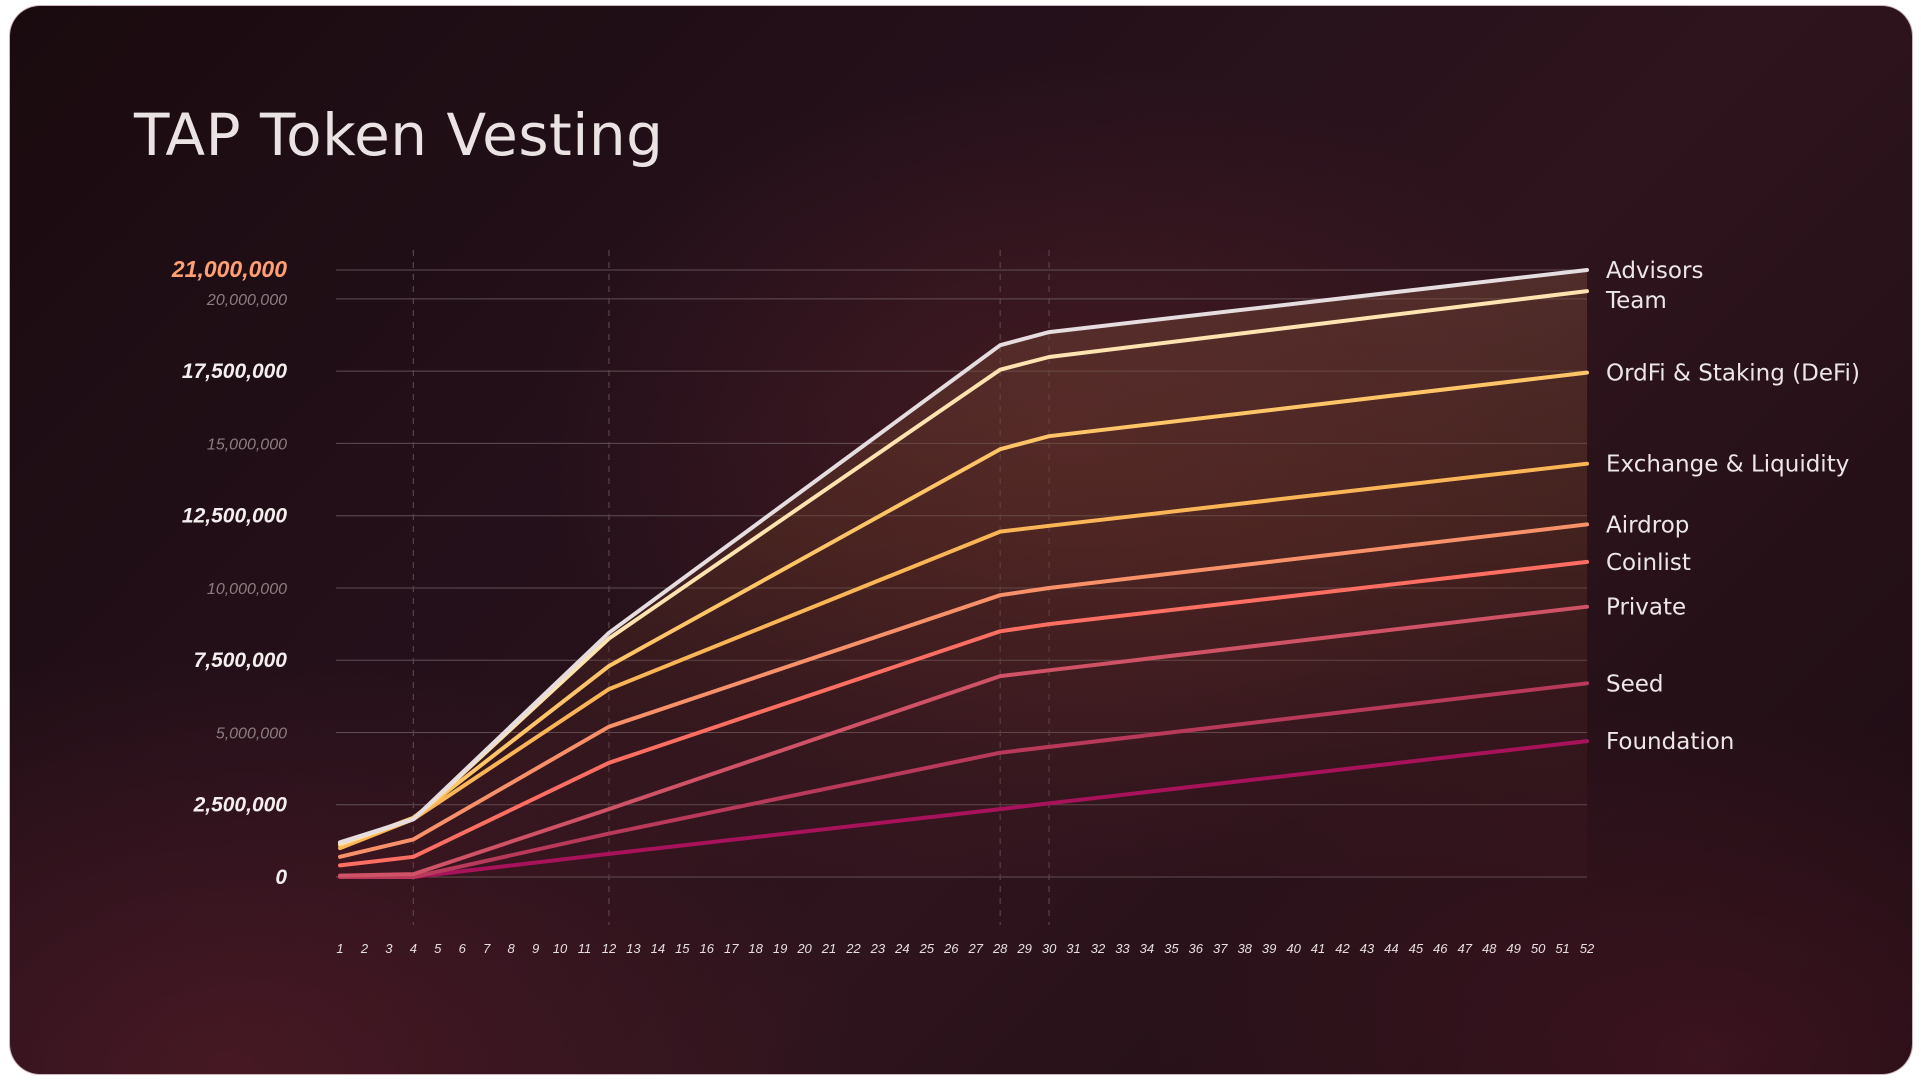 This screenshot has width=1921, height=1081. Describe the element at coordinates (240, 805) in the screenshot. I see `y-tick-label: 2,500,000` at that location.